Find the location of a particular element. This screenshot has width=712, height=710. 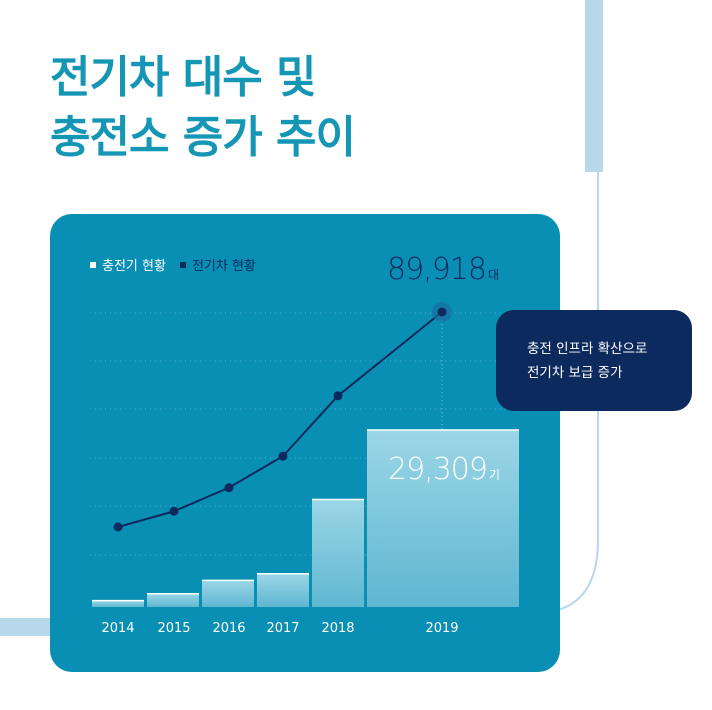

deco-curve-line is located at coordinates (578, 391).